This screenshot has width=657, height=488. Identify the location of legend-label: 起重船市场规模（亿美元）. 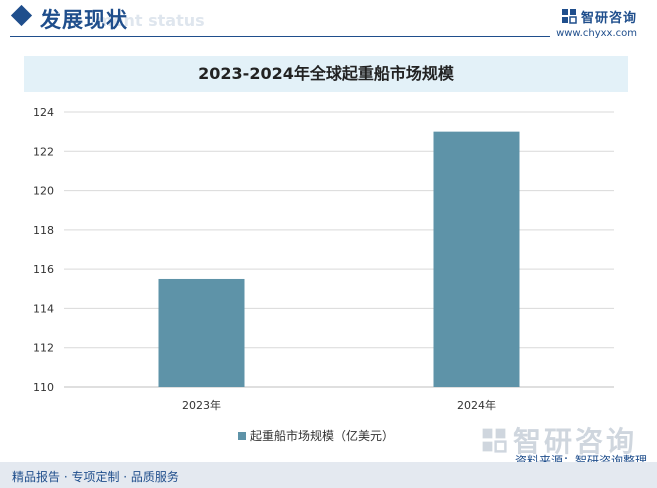
(322, 436).